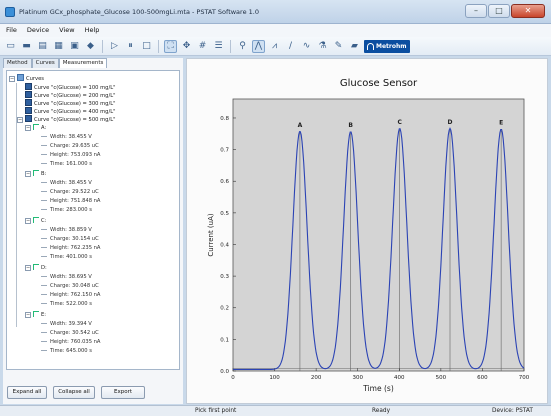 This screenshot has width=551, height=416. Describe the element at coordinates (357, 378) in the screenshot. I see `x-tick-label: 300` at that location.